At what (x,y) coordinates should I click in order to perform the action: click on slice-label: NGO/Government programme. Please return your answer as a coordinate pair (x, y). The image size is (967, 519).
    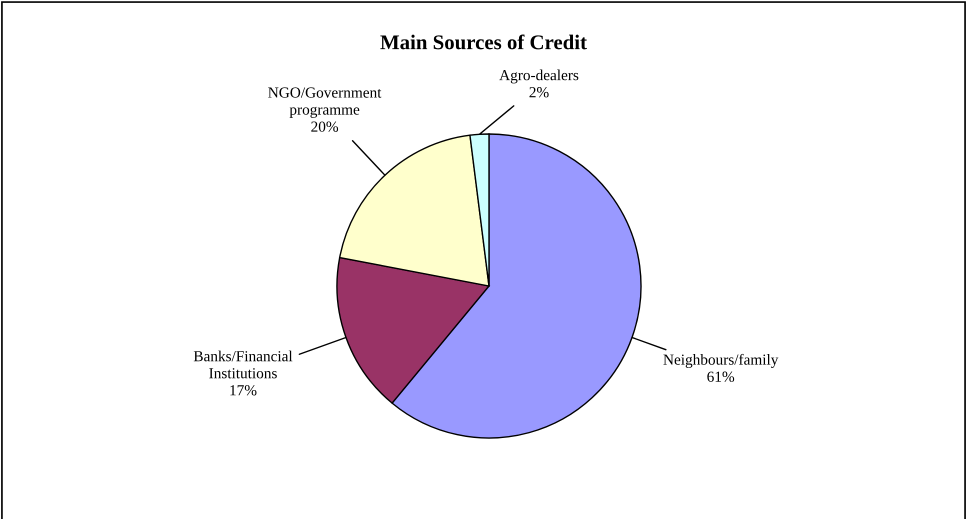
    Looking at the image, I should click on (325, 102).